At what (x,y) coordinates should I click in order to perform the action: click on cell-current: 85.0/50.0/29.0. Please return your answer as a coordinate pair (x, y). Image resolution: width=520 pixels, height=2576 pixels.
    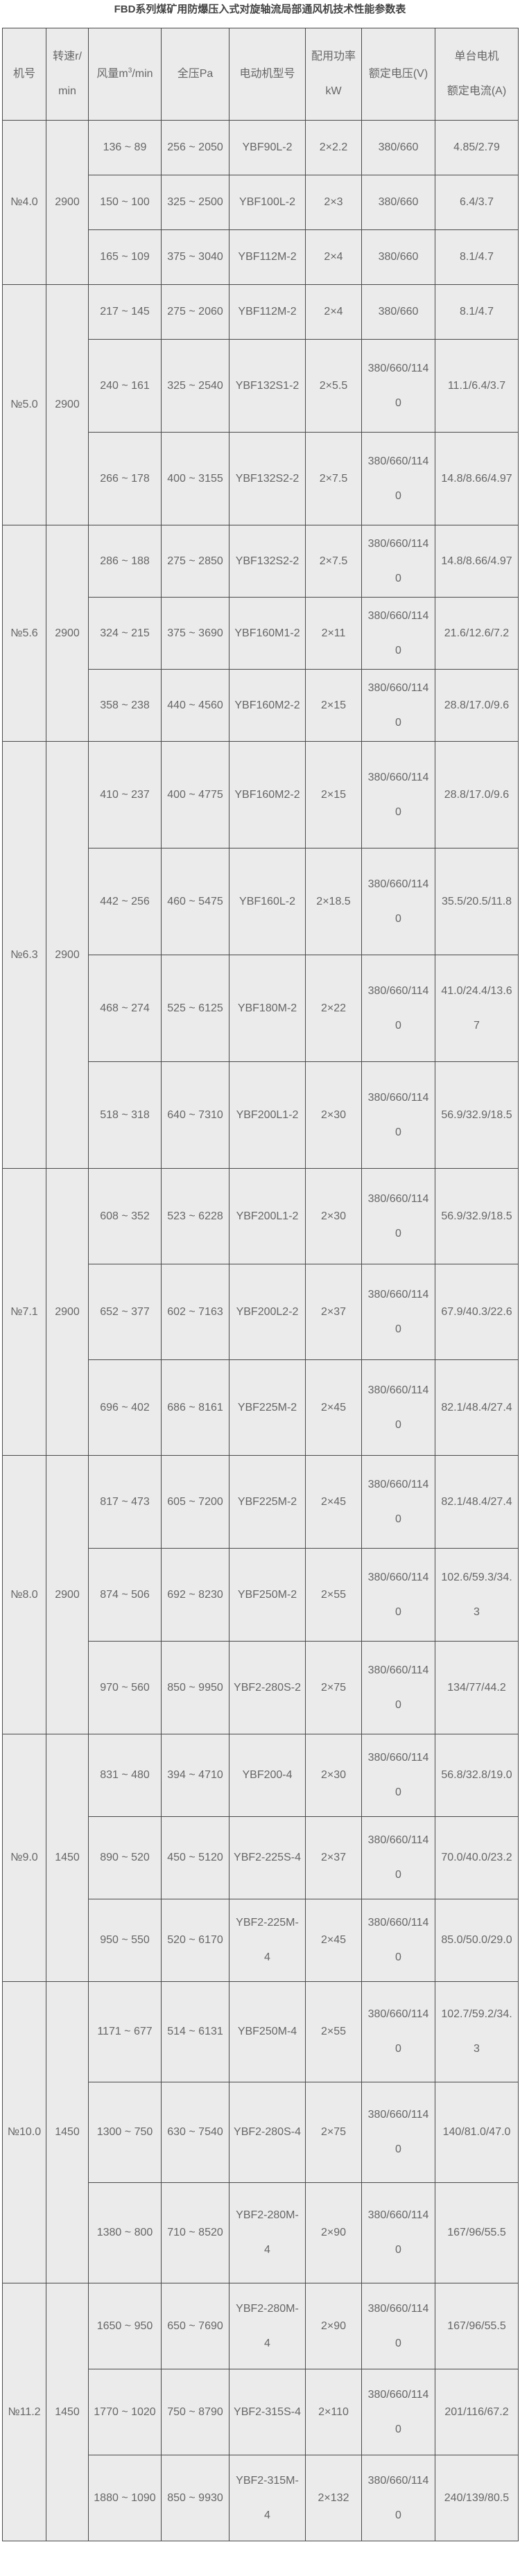
    Looking at the image, I should click on (477, 1940).